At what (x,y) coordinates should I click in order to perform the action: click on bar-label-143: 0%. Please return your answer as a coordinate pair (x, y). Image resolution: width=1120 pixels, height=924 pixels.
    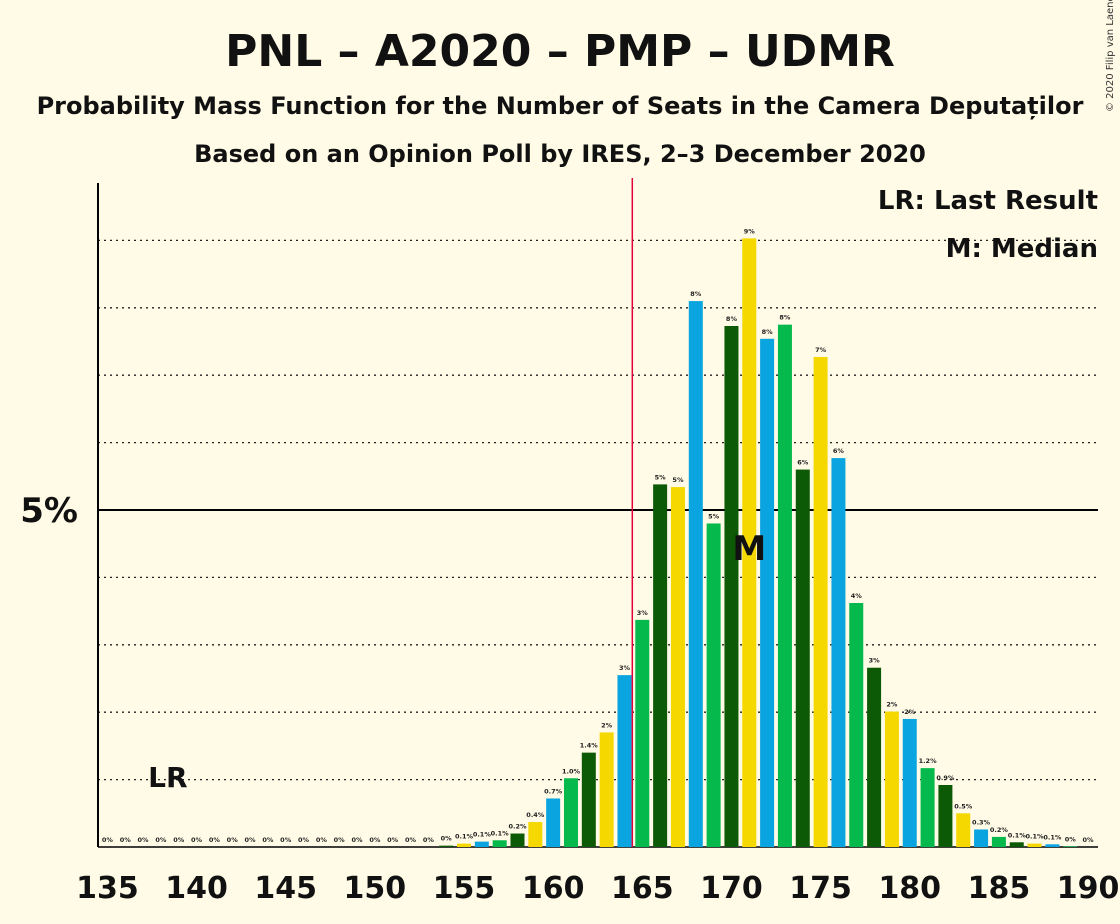
    Looking at the image, I should click on (251, 840).